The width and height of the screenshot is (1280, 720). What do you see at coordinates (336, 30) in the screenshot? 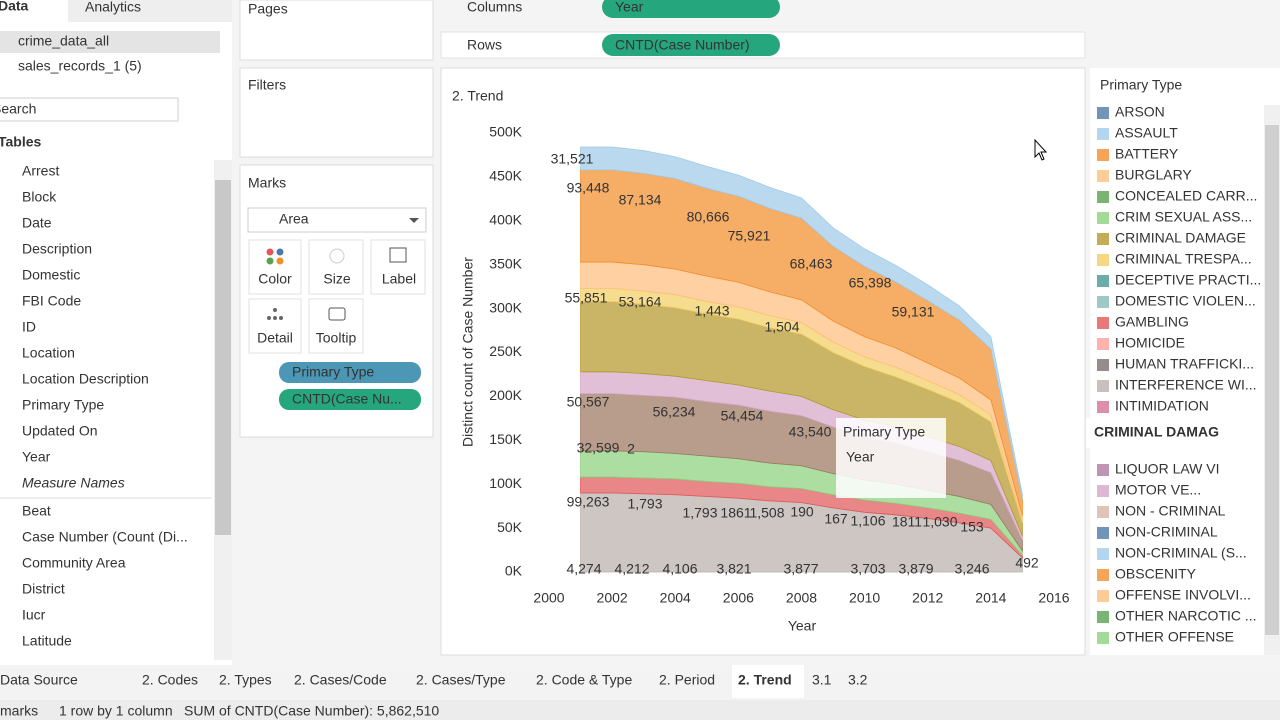
I see `pages-card` at bounding box center [336, 30].